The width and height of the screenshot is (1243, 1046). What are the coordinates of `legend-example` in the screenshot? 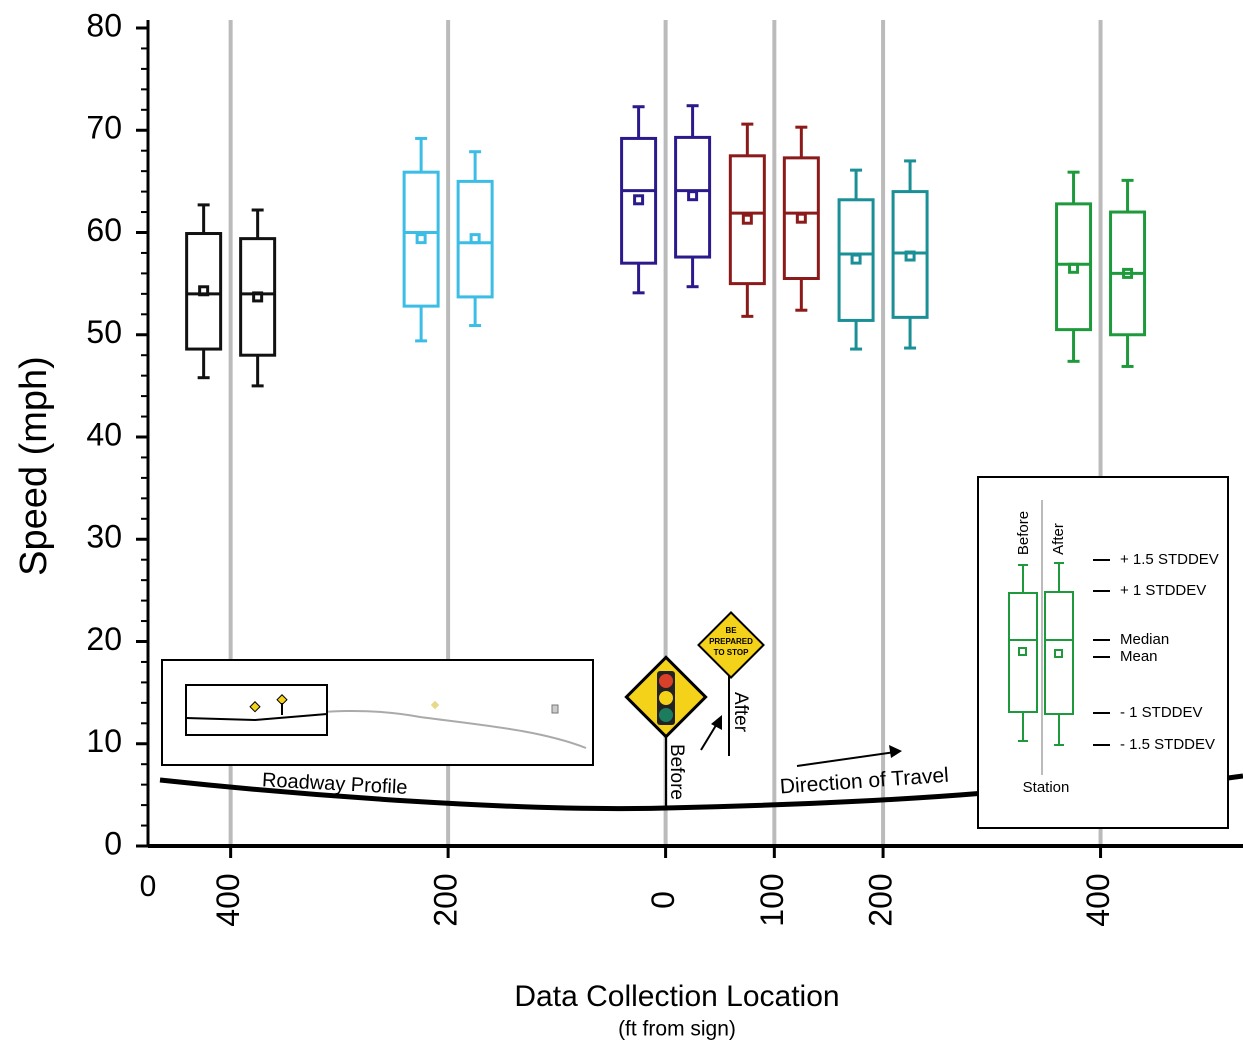 It's located at (1041, 654).